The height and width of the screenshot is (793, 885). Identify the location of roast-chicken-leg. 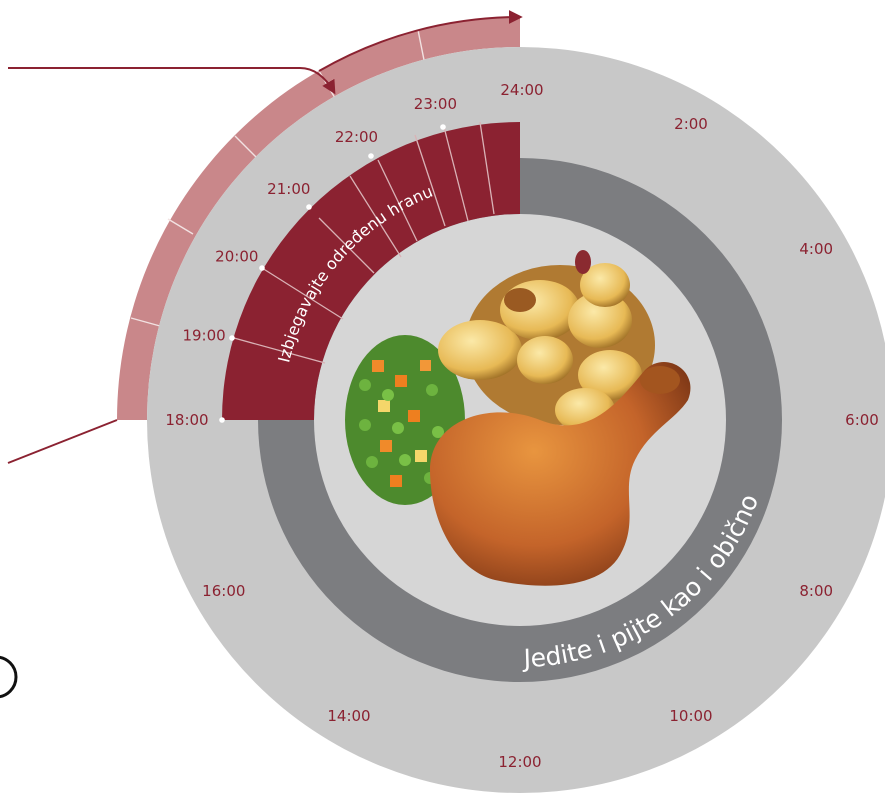
(560, 473).